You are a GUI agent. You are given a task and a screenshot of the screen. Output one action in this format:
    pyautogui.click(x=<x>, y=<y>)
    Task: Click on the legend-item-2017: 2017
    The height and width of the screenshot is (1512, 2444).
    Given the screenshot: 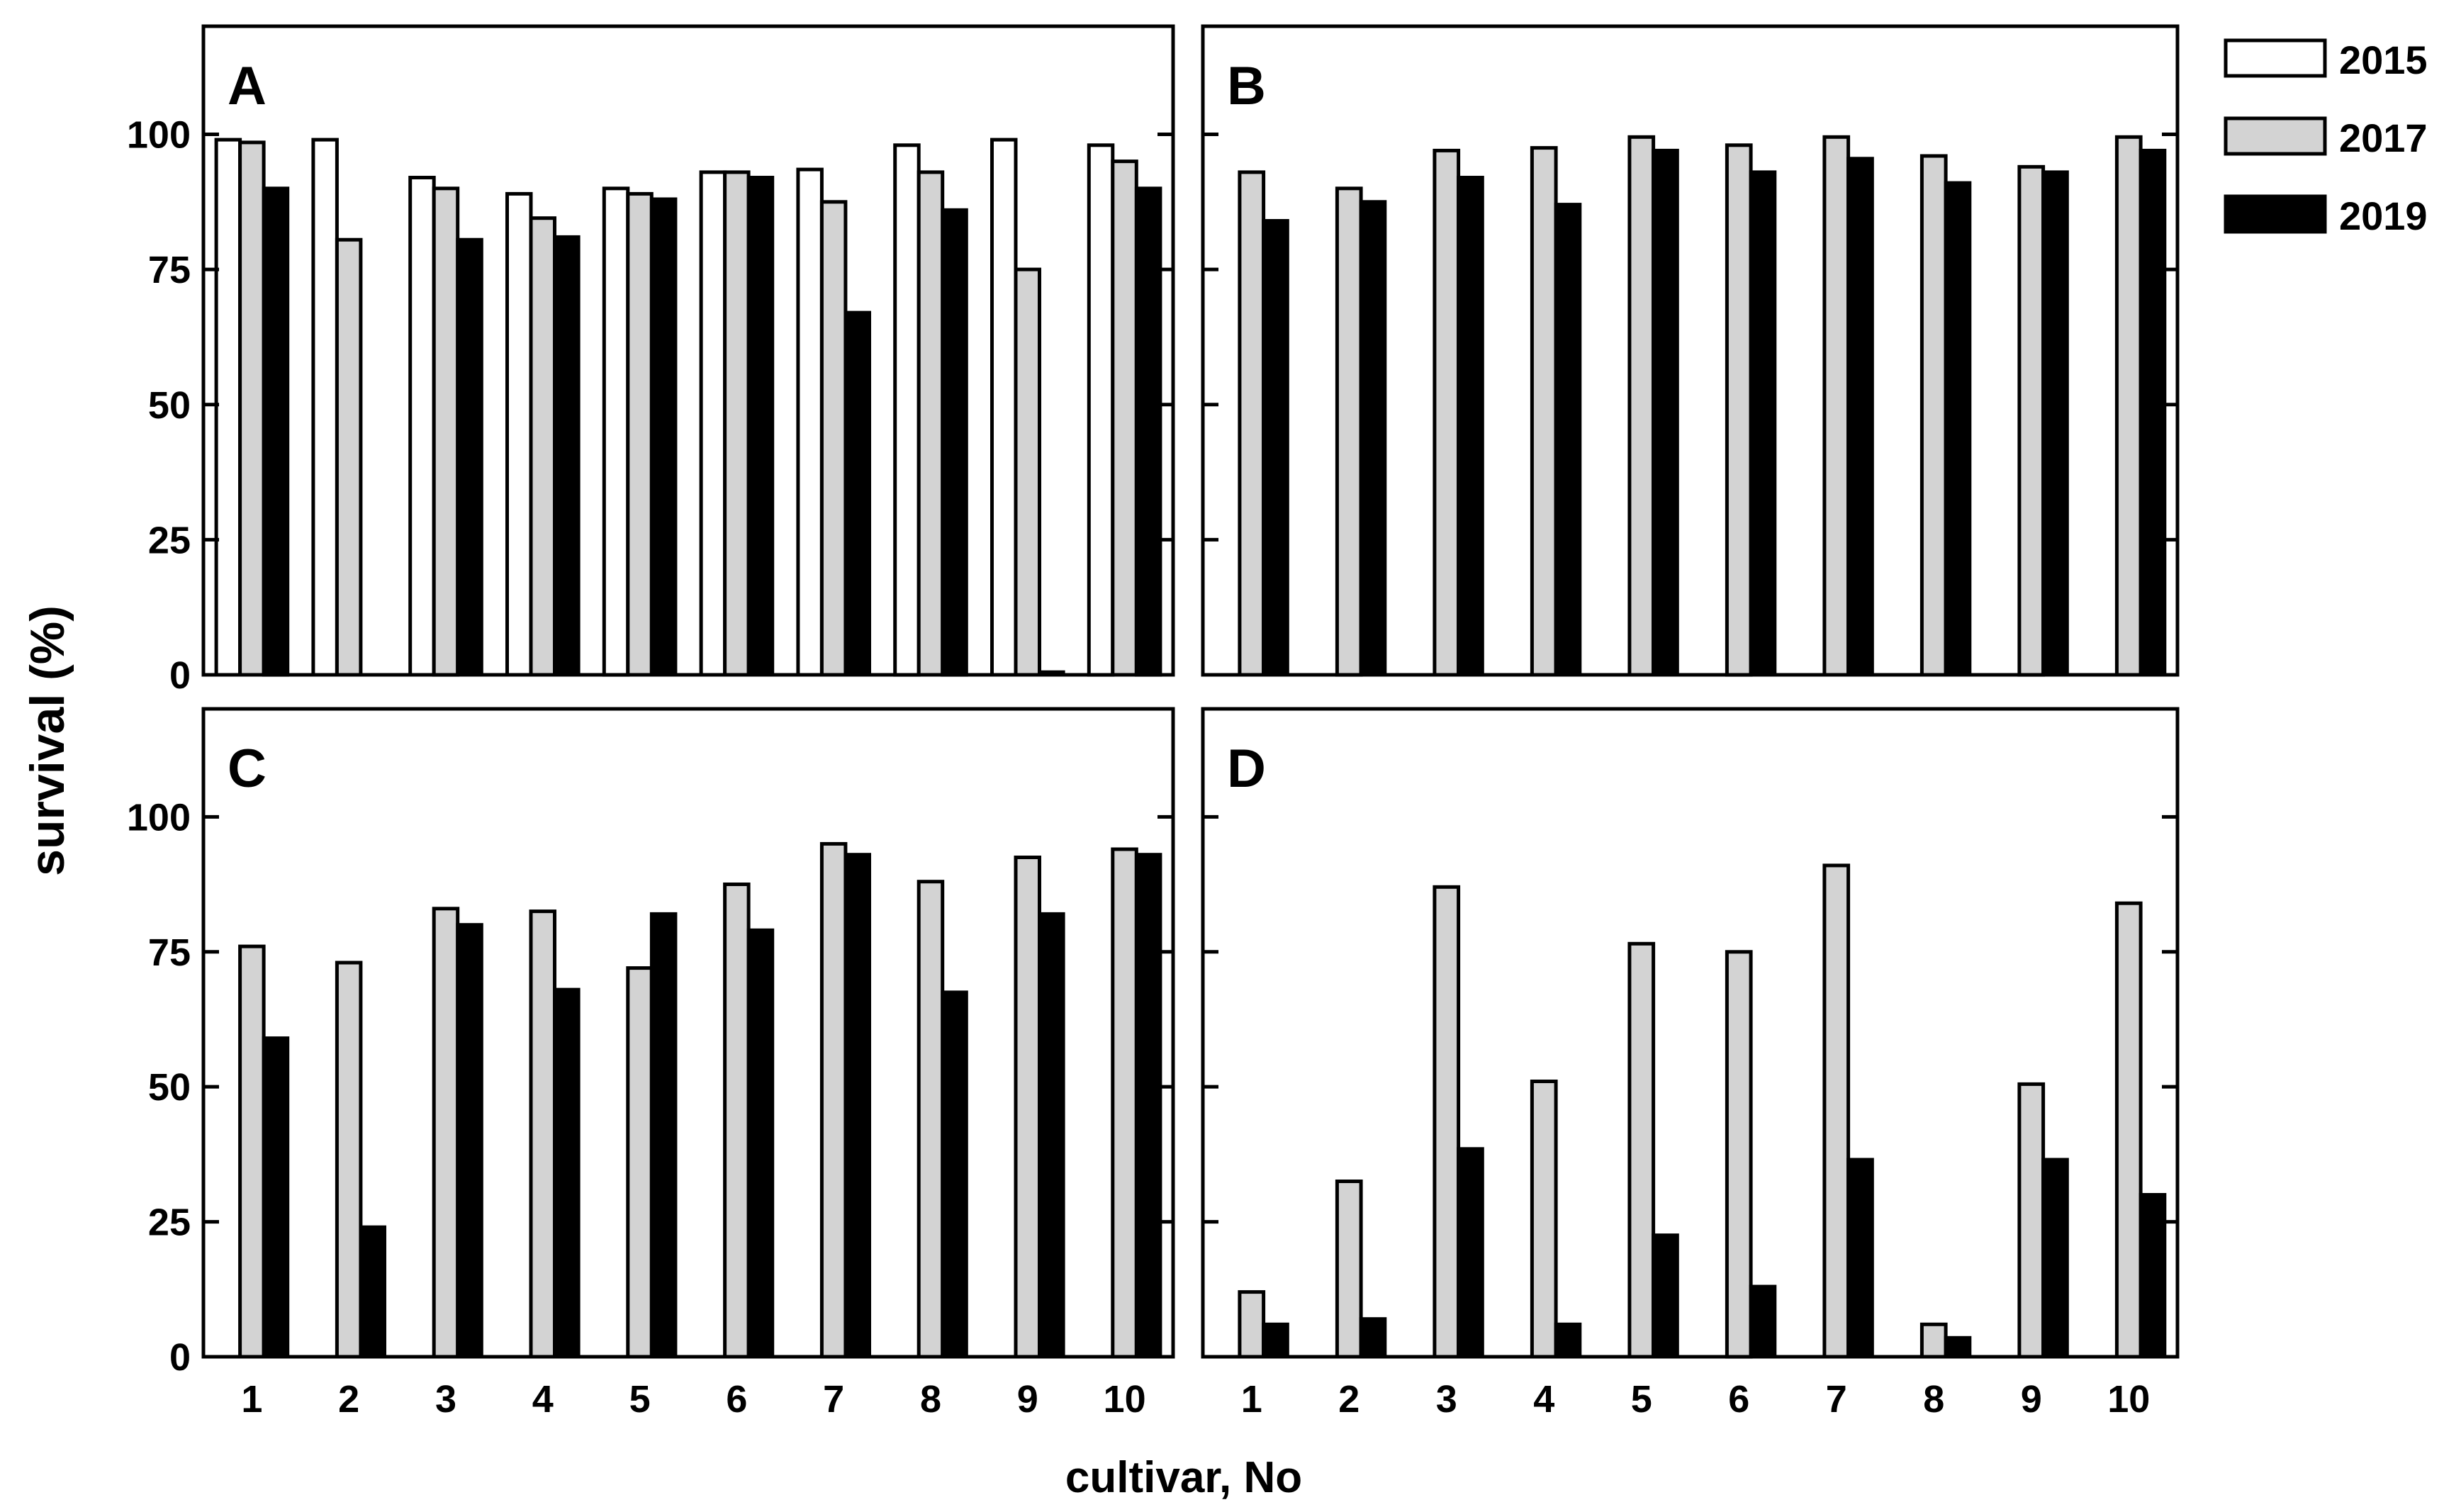 What is the action you would take?
    pyautogui.click(x=2326, y=138)
    